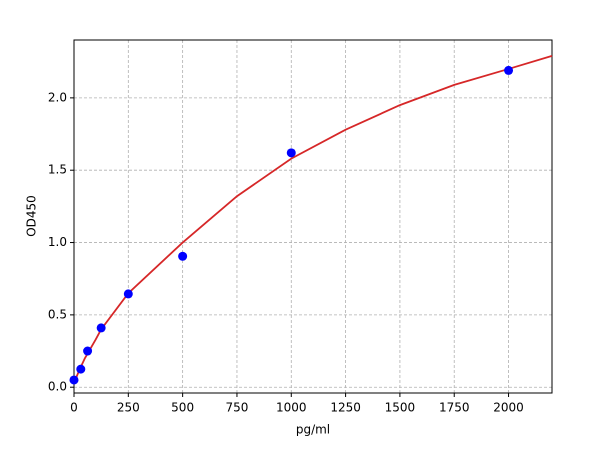 The height and width of the screenshot is (451, 600). Describe the element at coordinates (182, 408) in the screenshot. I see `x-tick-label: 500` at that location.